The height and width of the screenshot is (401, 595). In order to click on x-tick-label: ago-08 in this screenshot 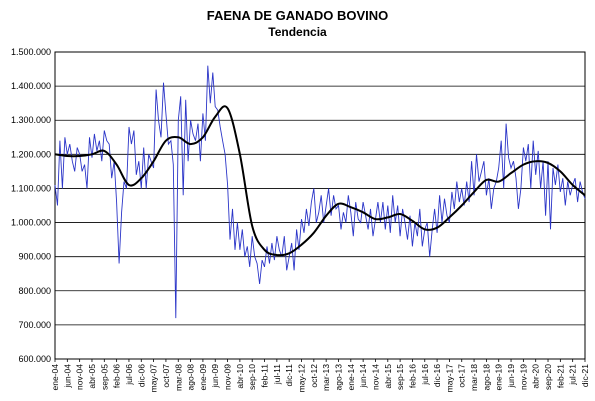, I will do `click(191, 377)`.